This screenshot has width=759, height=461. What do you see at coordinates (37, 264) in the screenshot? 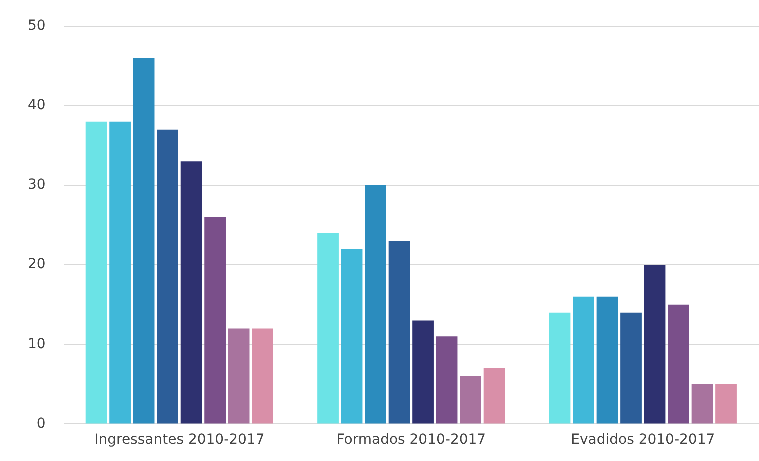
I see `y-tick-label: 20` at bounding box center [37, 264].